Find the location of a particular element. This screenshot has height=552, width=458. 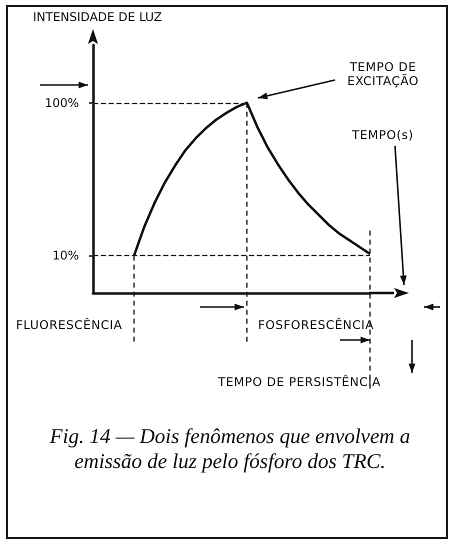

text: TEMPO DE PERSISTÊNCIA is located at coordinates (299, 382).